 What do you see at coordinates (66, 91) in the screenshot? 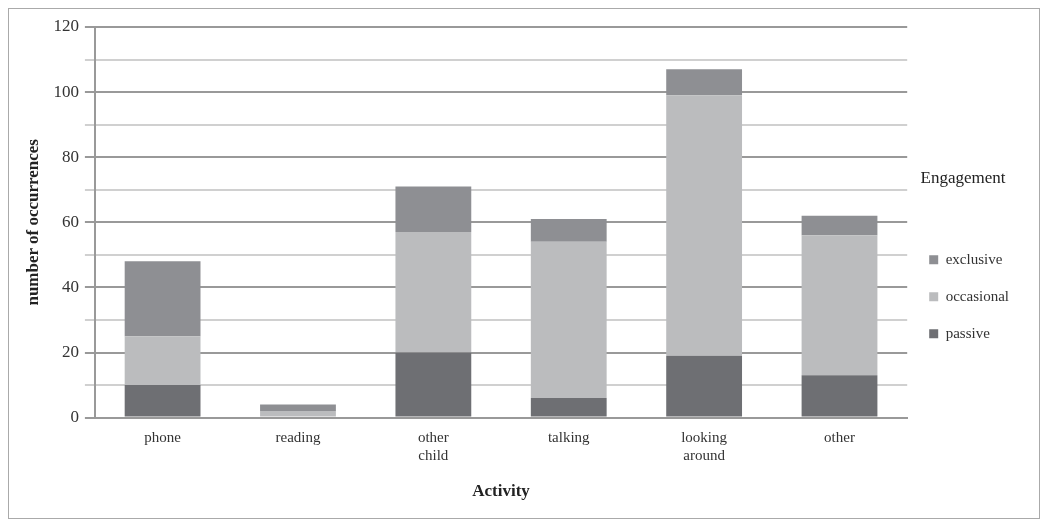
I see `y-tick-label: 100` at bounding box center [66, 91].